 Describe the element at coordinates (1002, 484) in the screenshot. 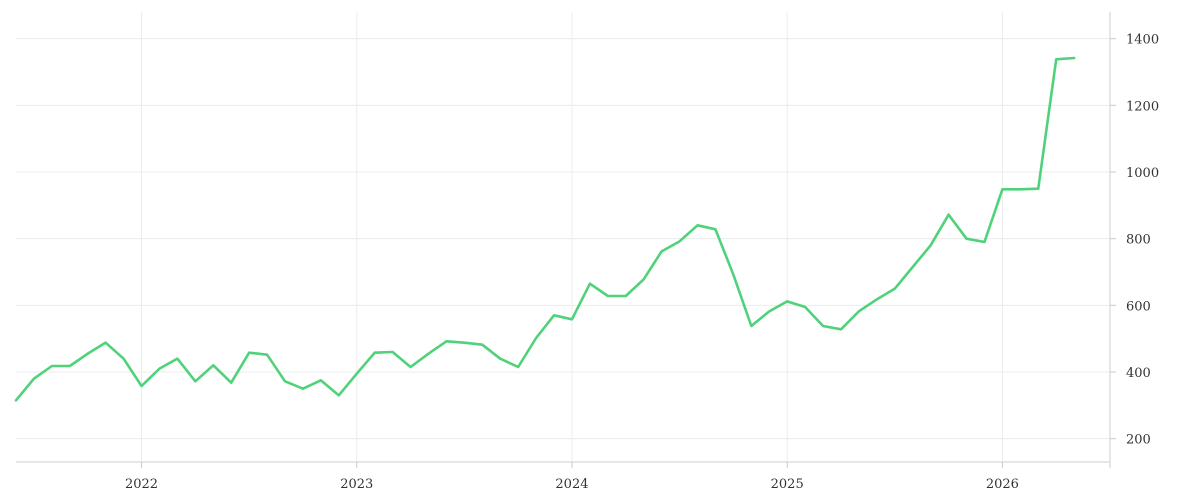

I see `x-tick-label-2026: 2026` at that location.